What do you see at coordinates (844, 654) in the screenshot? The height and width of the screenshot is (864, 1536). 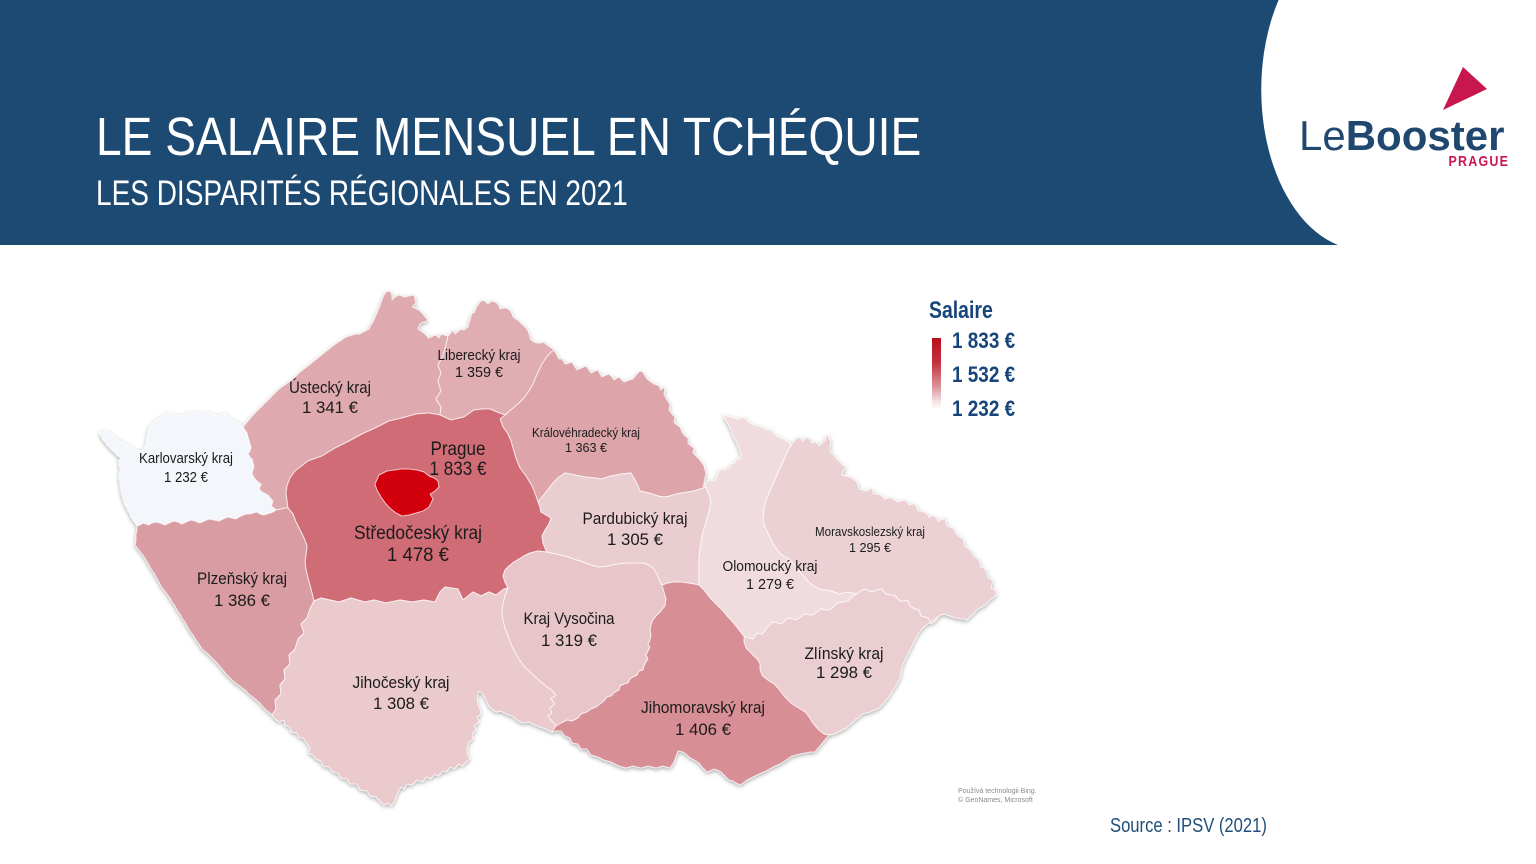 I see `svg-text: Zlínský kraj` at bounding box center [844, 654].